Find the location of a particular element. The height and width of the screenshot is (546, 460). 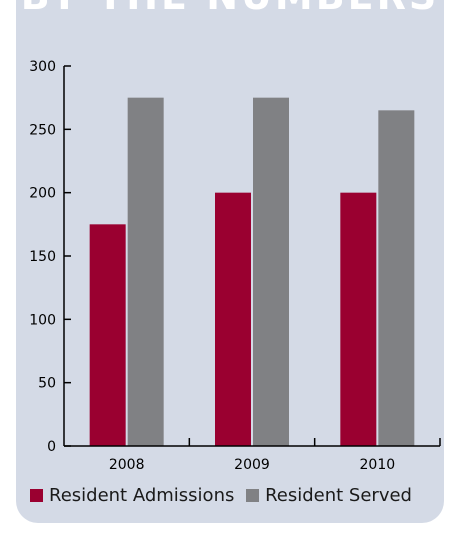

x-tick-label-2009: 2009 is located at coordinates (252, 465).